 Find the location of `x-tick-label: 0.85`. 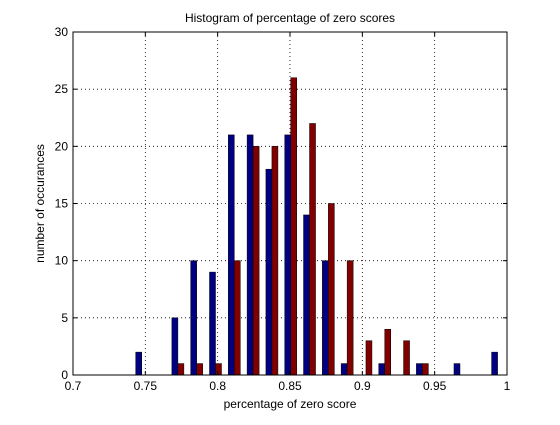

x-tick-label: 0.85 is located at coordinates (290, 386).